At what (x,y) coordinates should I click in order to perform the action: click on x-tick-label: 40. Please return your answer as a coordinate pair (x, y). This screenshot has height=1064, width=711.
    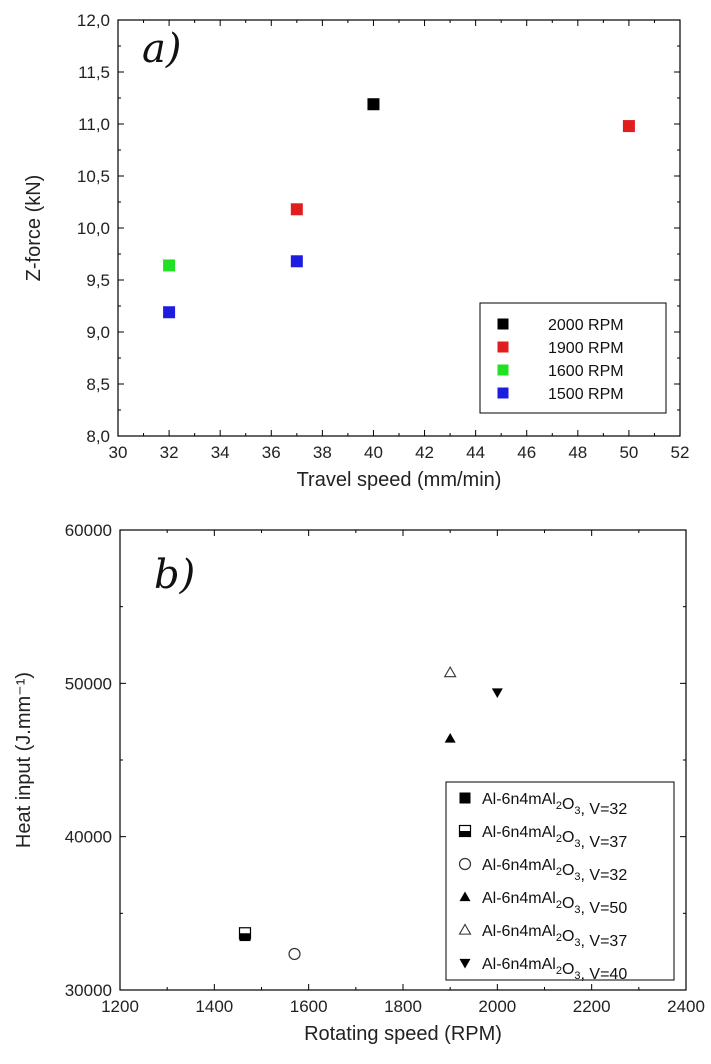
    Looking at the image, I should click on (373, 452).